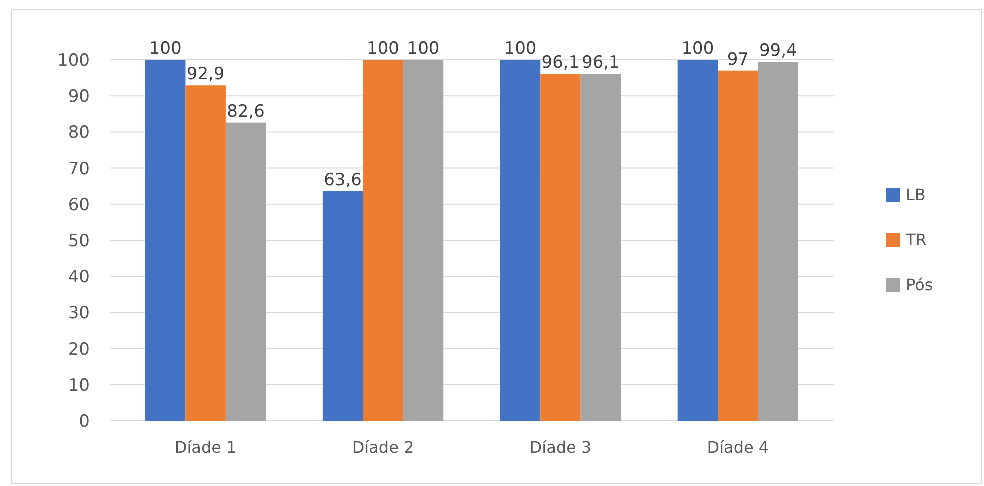 The image size is (984, 486). I want to click on y-tick-label: 20, so click(79, 350).